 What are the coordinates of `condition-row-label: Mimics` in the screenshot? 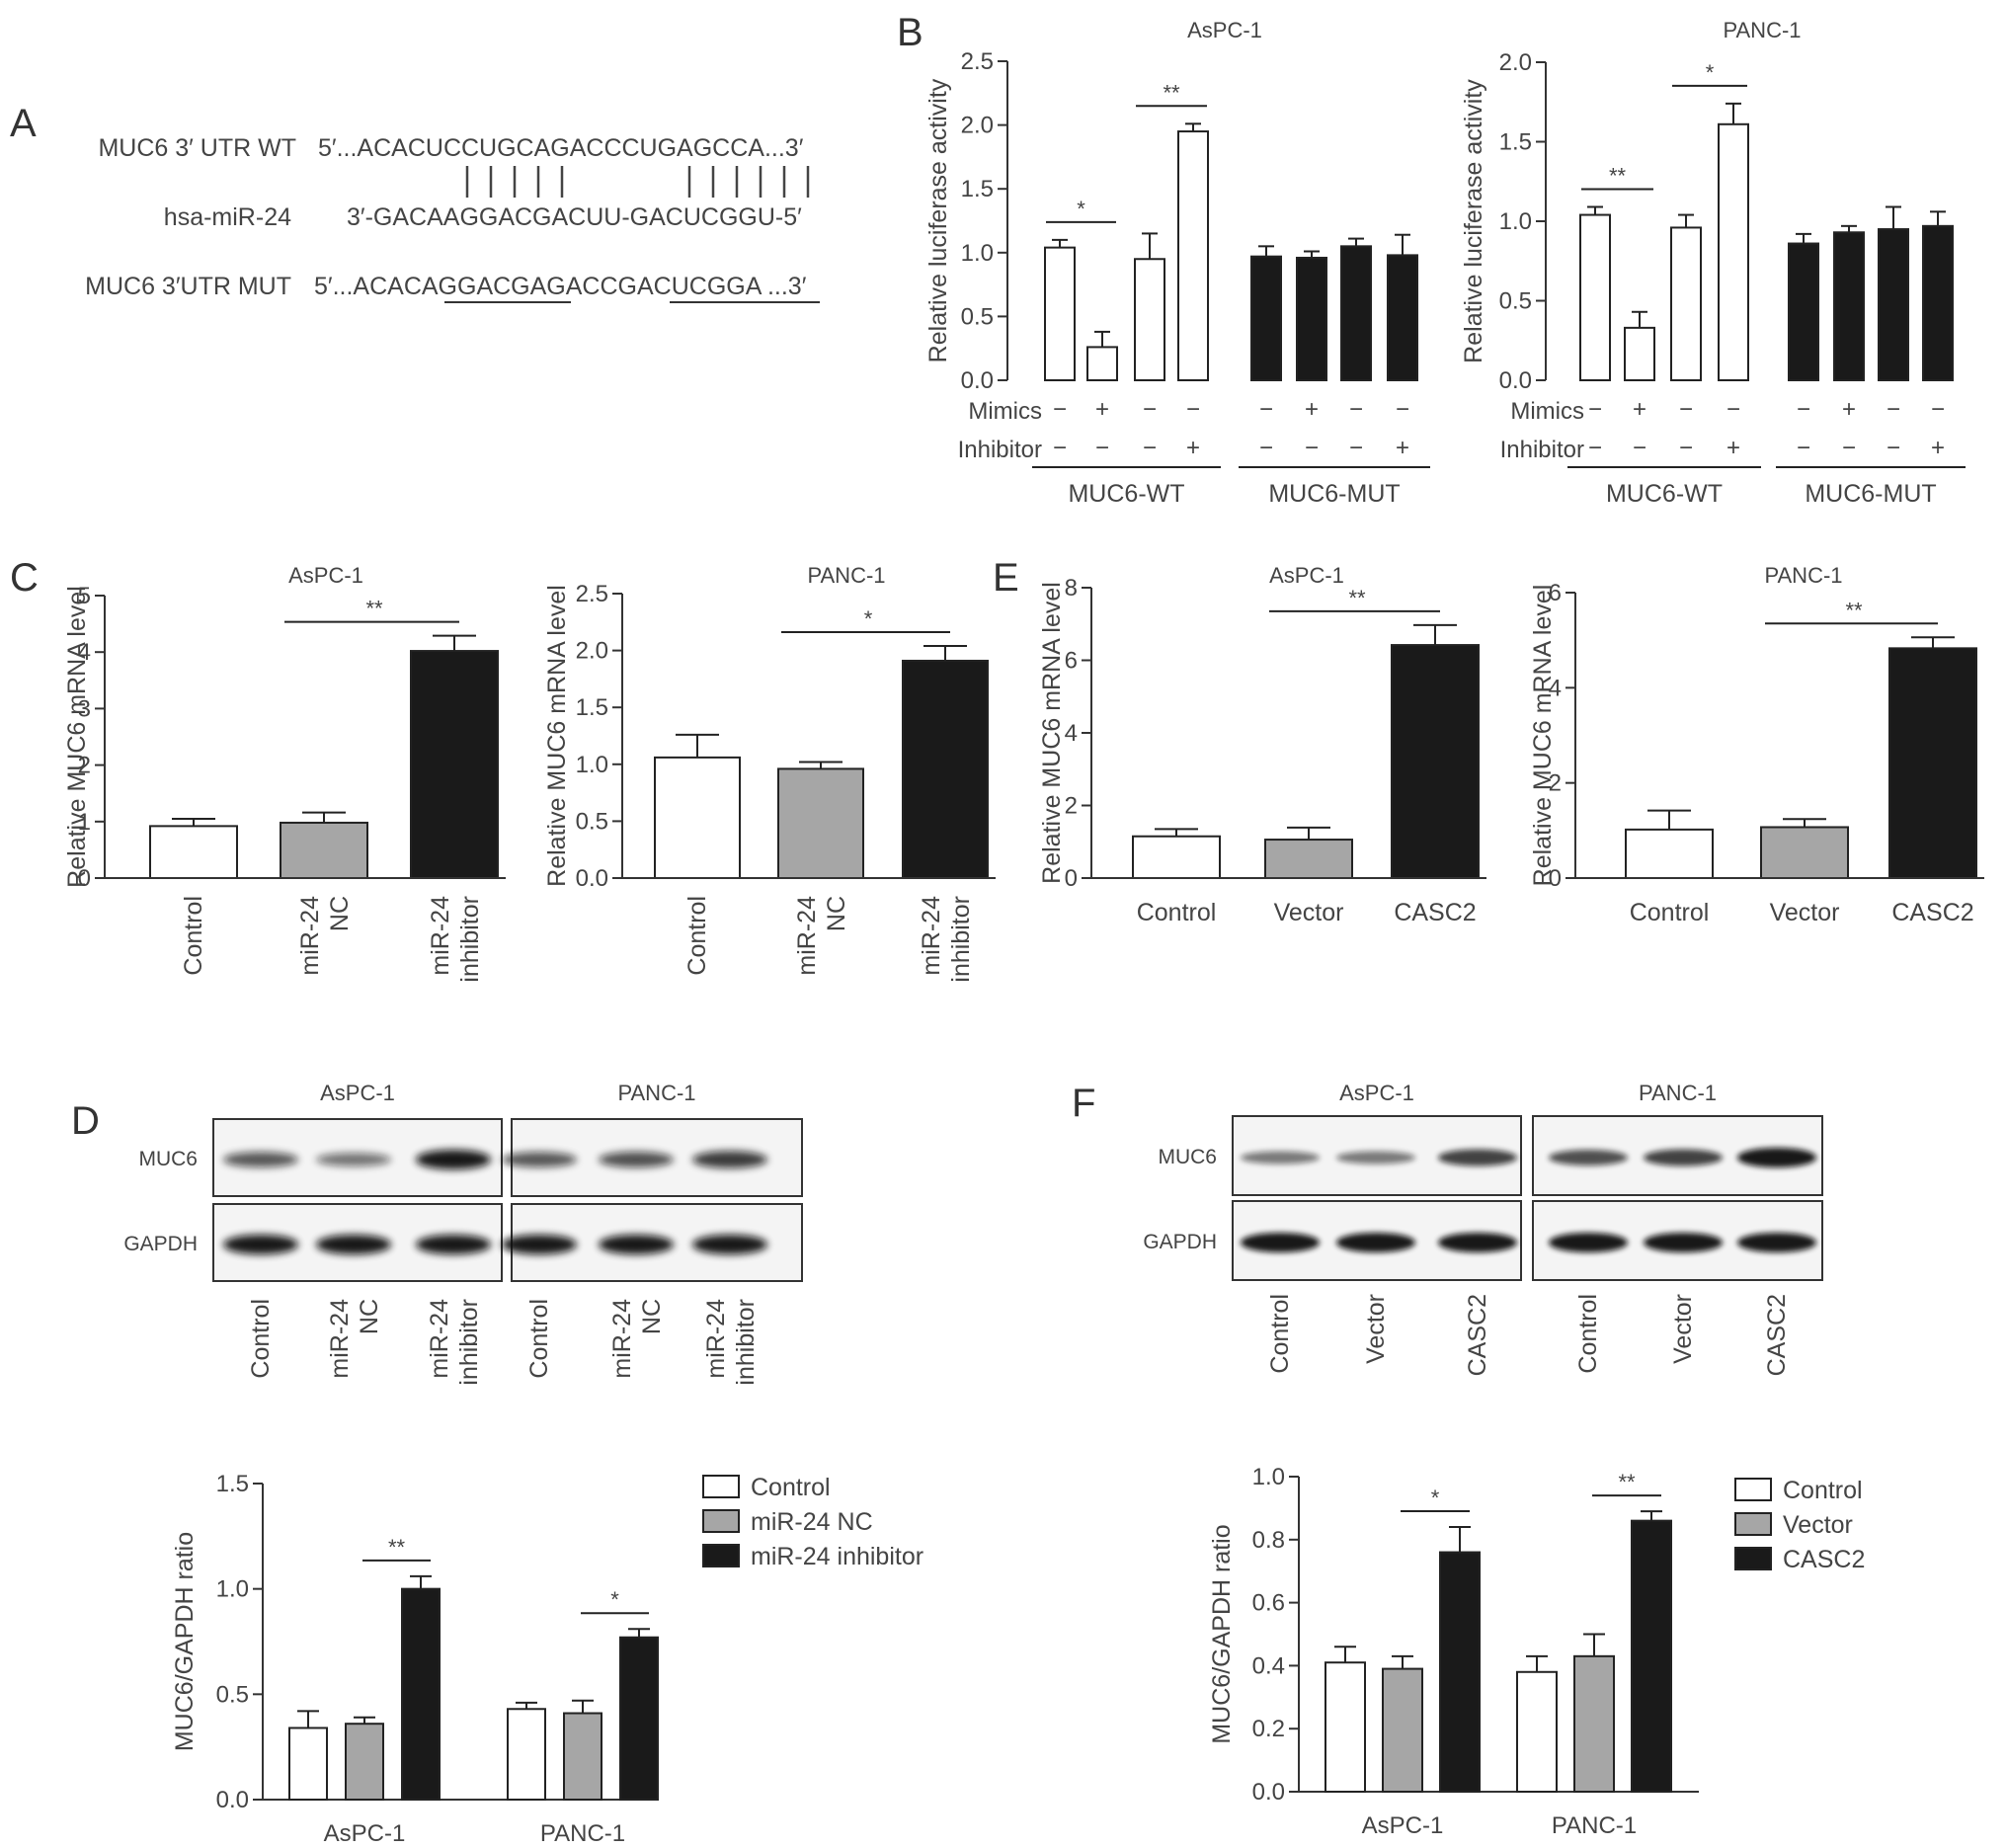 It's located at (1005, 412).